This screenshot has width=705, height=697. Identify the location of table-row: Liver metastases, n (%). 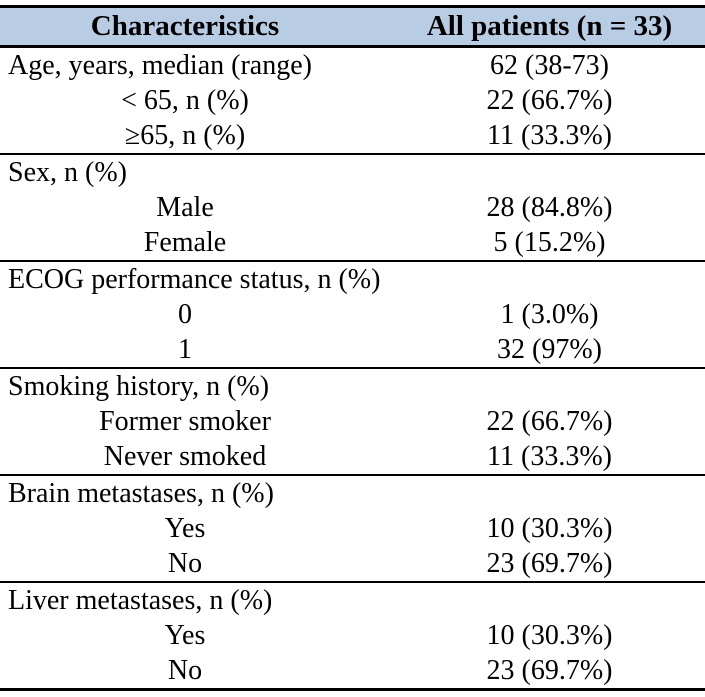
(352, 600).